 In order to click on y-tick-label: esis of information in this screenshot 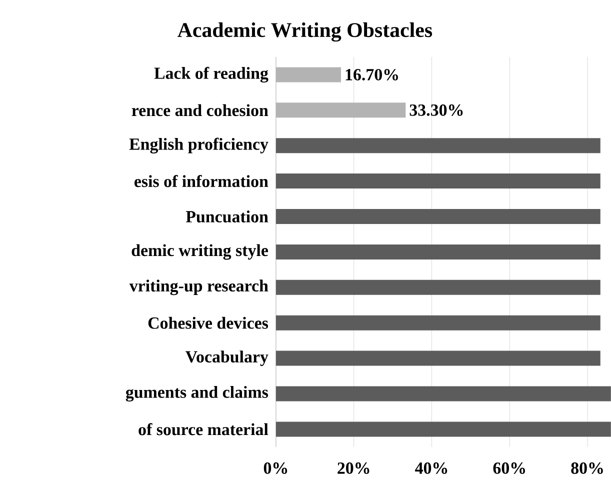, I will do `click(201, 181)`.